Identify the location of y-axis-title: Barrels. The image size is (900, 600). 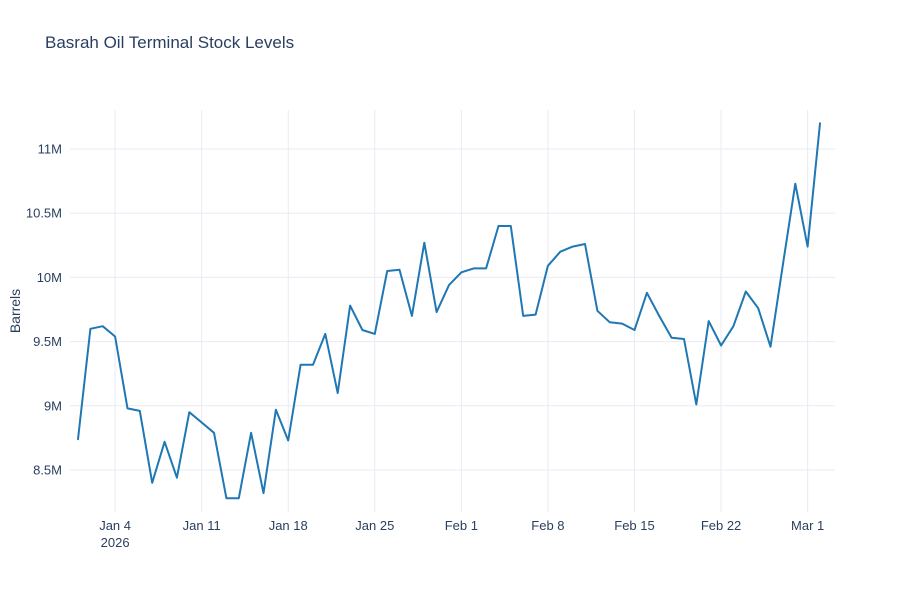
(15, 311).